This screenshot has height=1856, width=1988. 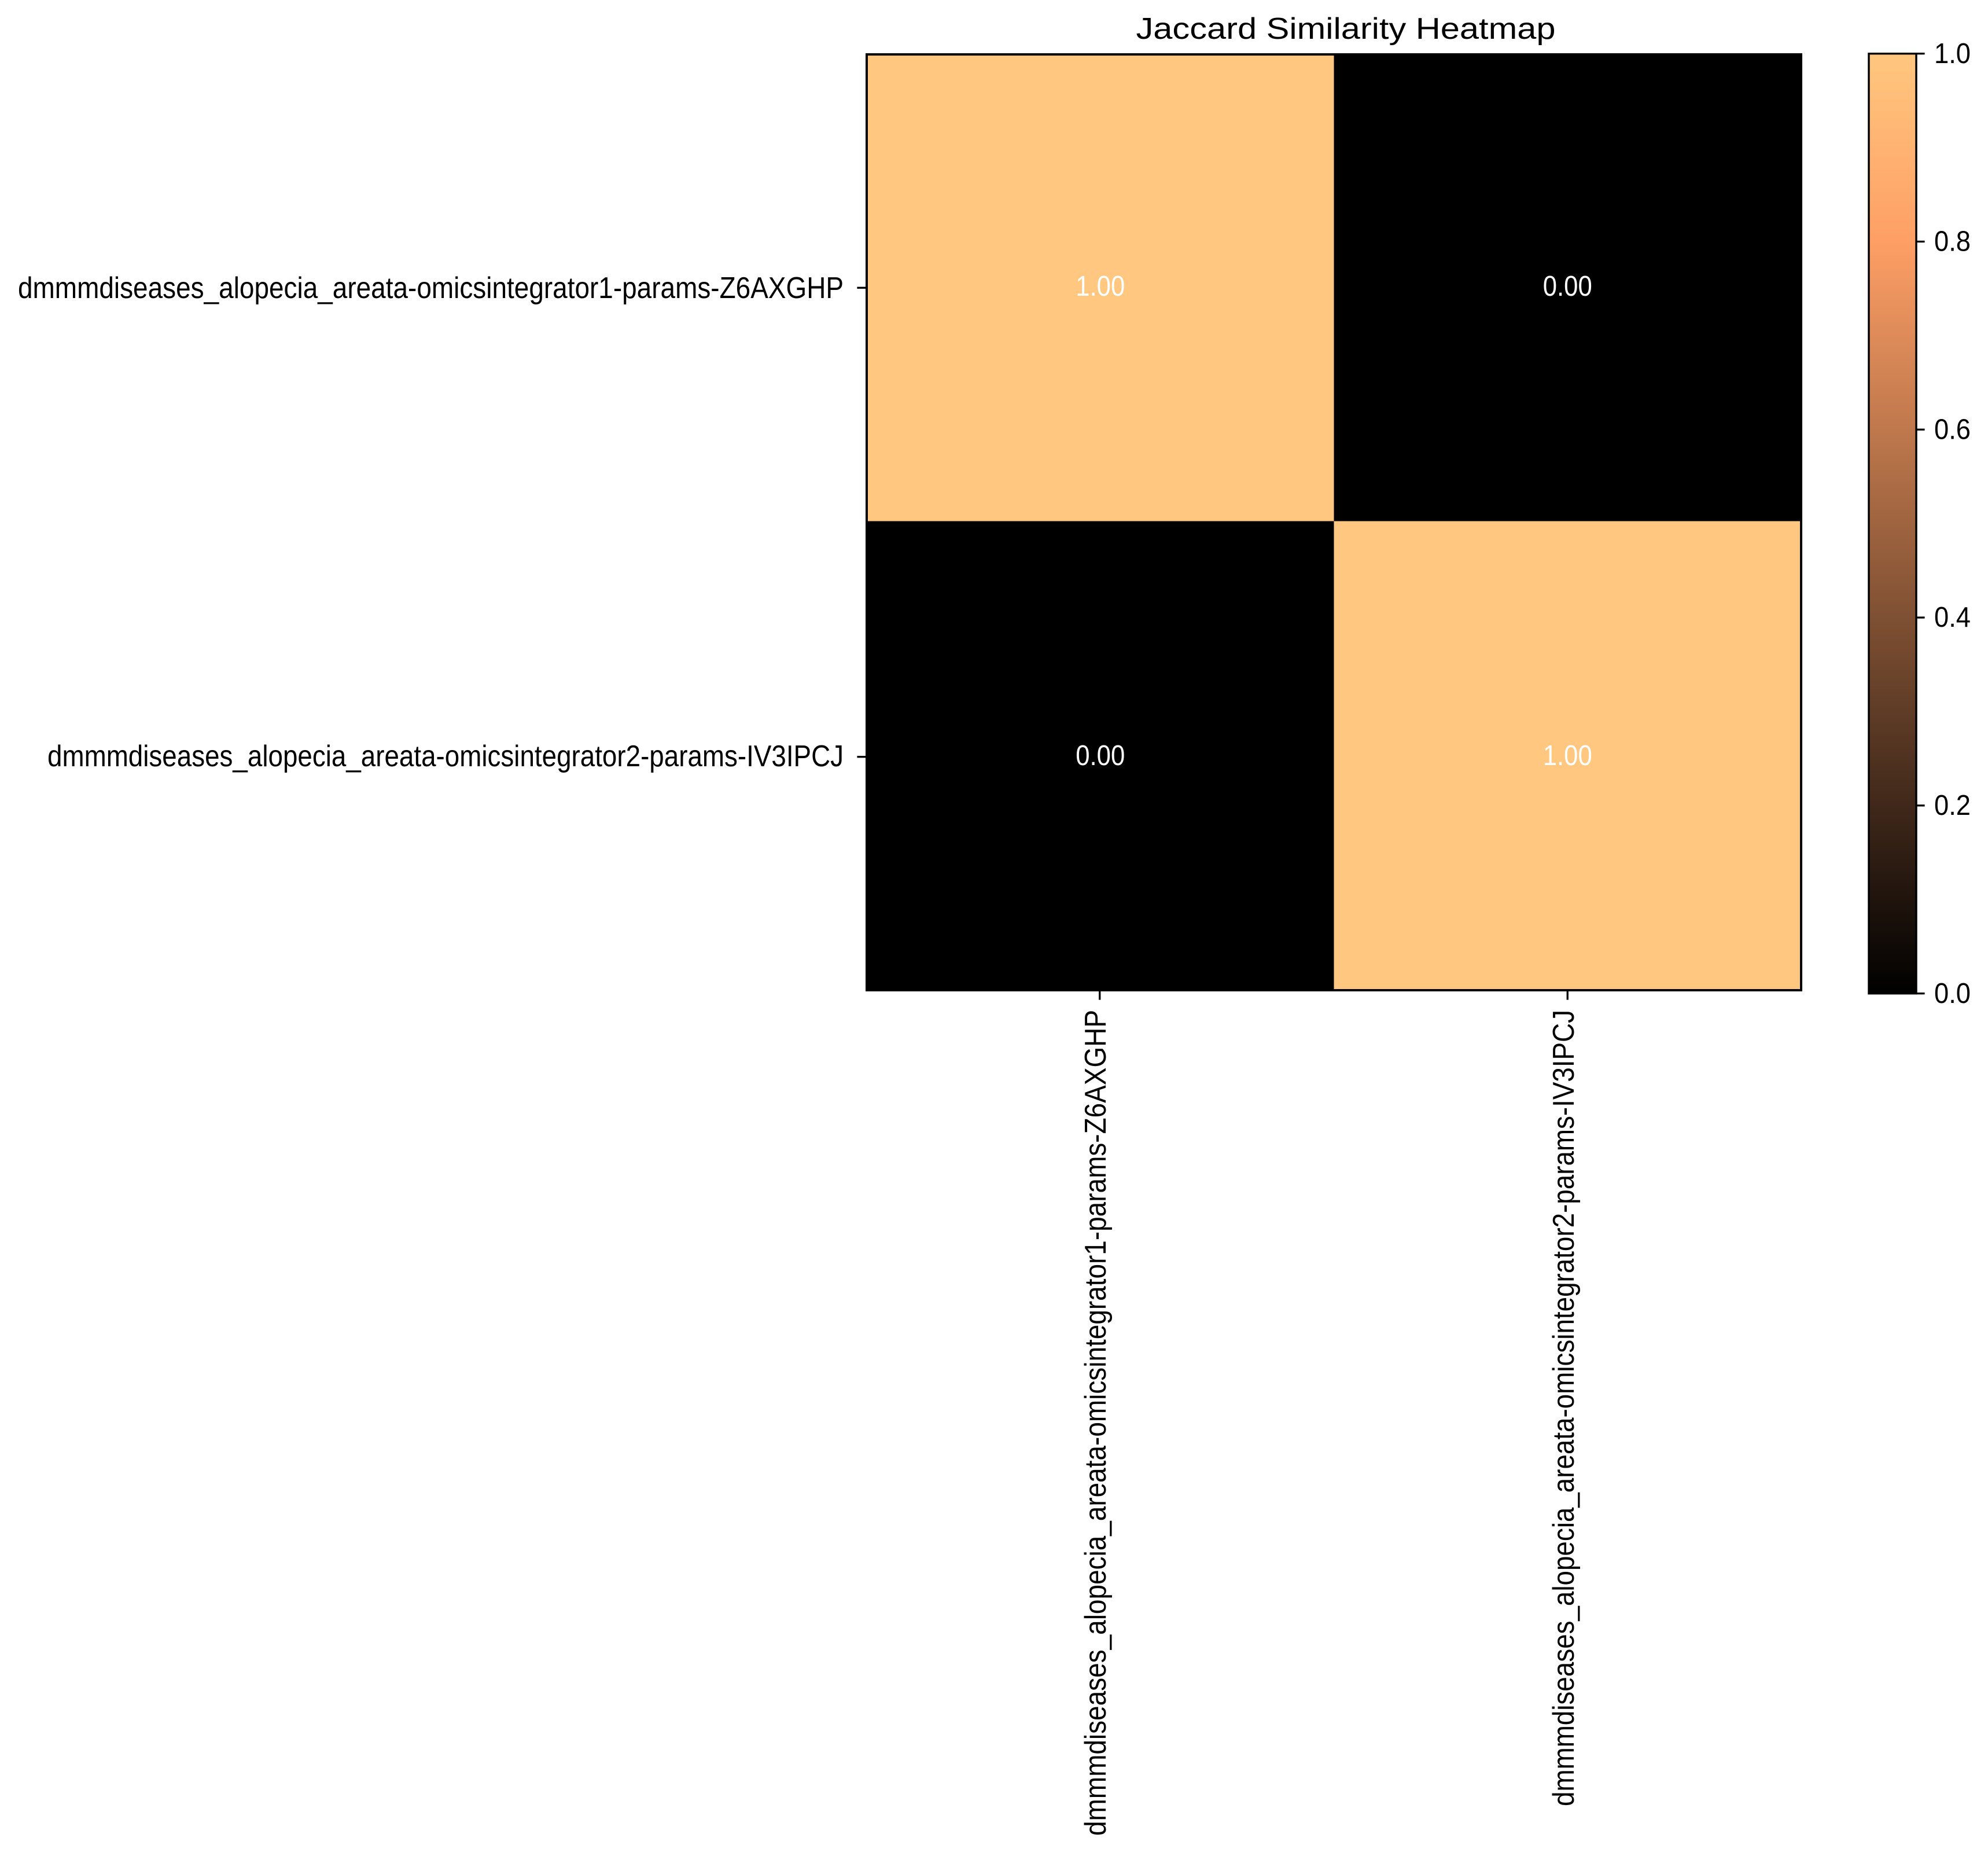 What do you see at coordinates (1953, 242) in the screenshot?
I see `svg-text: 0.8` at bounding box center [1953, 242].